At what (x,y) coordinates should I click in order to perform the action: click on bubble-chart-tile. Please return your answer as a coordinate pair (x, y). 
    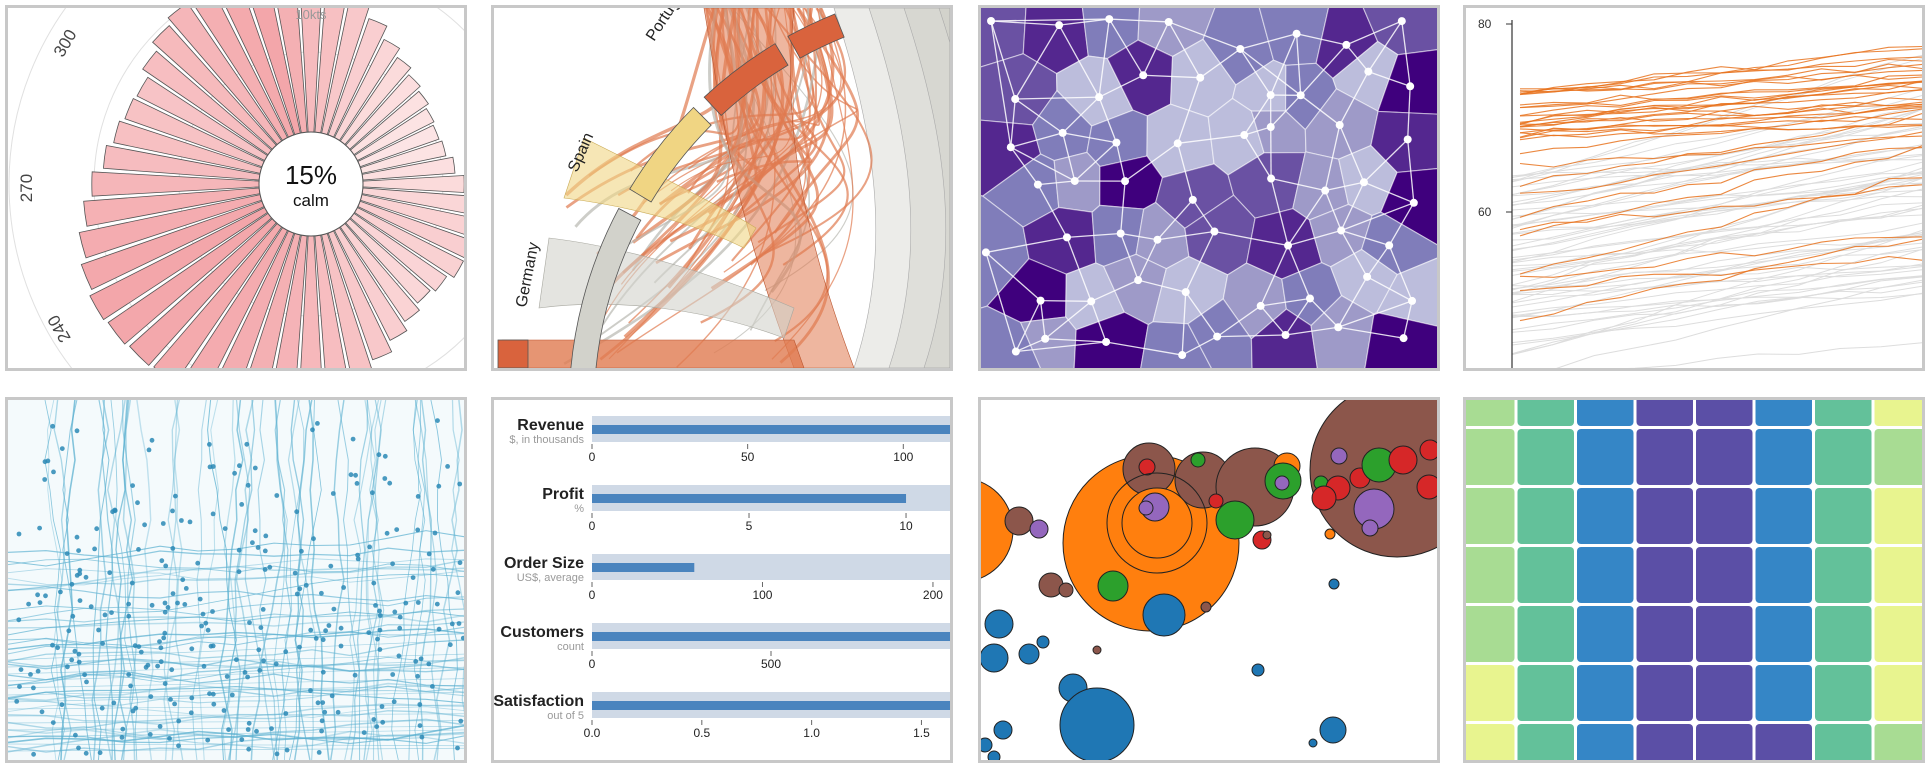
    Looking at the image, I should click on (1209, 580).